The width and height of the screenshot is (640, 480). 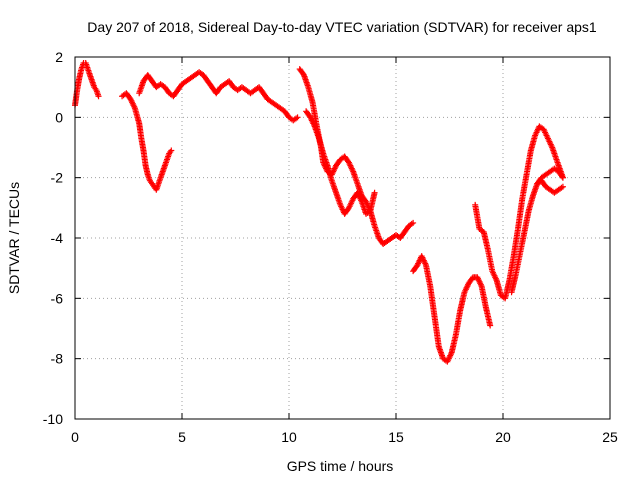 What do you see at coordinates (57, 238) in the screenshot?
I see `y-tick-label: -4` at bounding box center [57, 238].